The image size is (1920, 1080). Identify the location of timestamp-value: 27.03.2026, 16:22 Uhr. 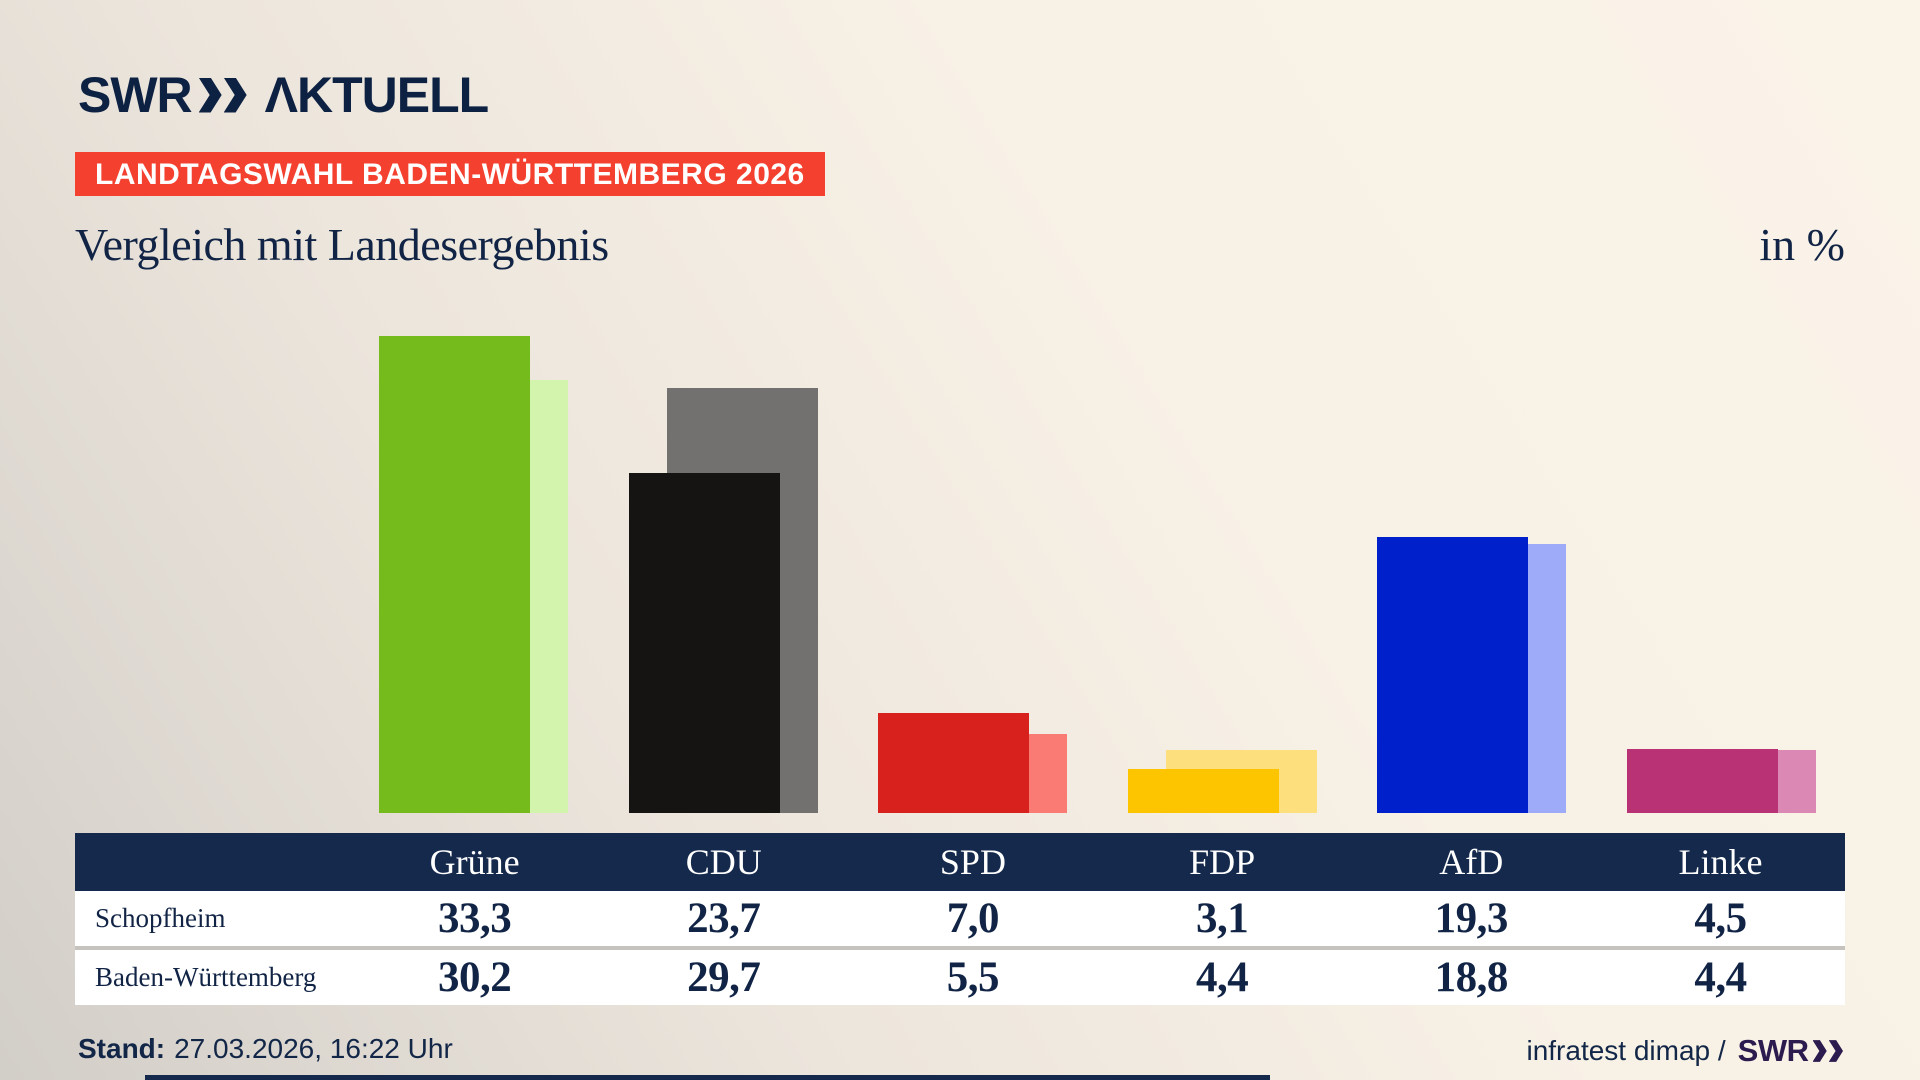
(313, 1048).